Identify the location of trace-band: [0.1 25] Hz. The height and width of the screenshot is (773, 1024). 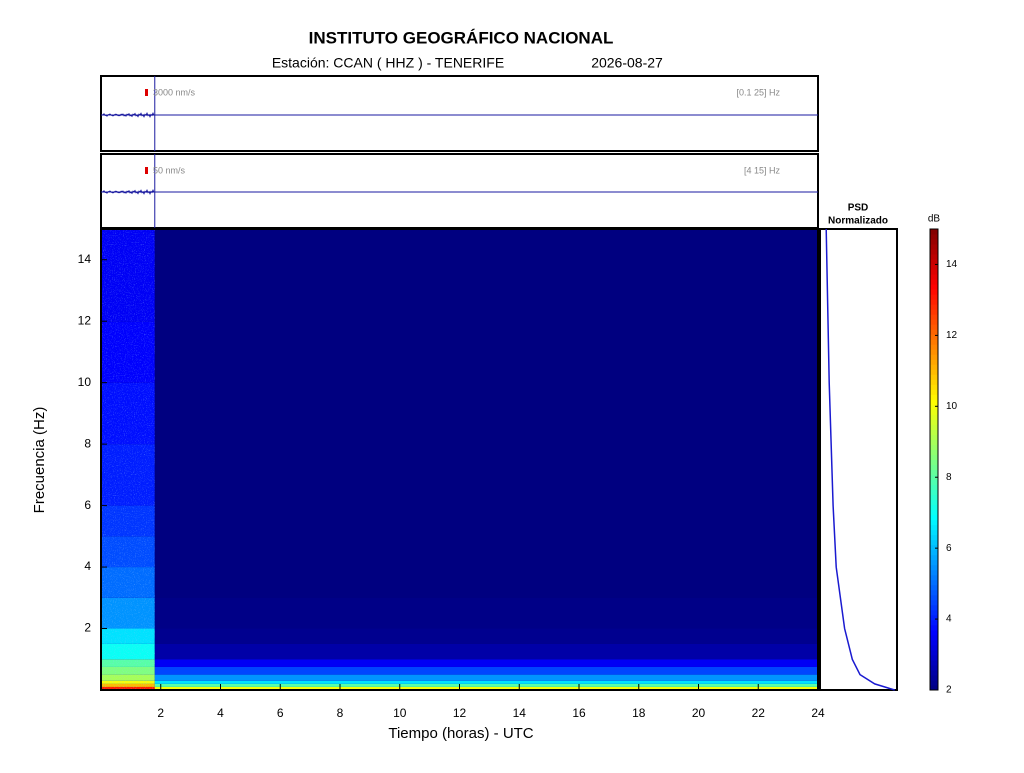
(758, 92).